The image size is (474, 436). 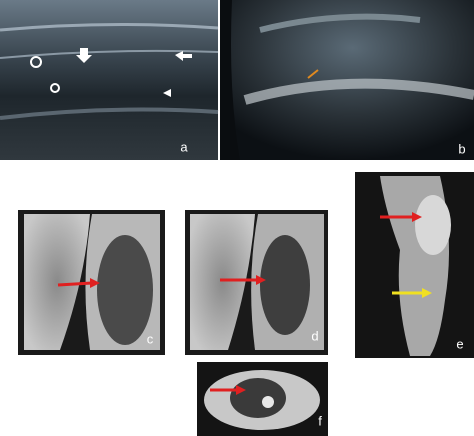 I want to click on panel-c: c, so click(x=91, y=282).